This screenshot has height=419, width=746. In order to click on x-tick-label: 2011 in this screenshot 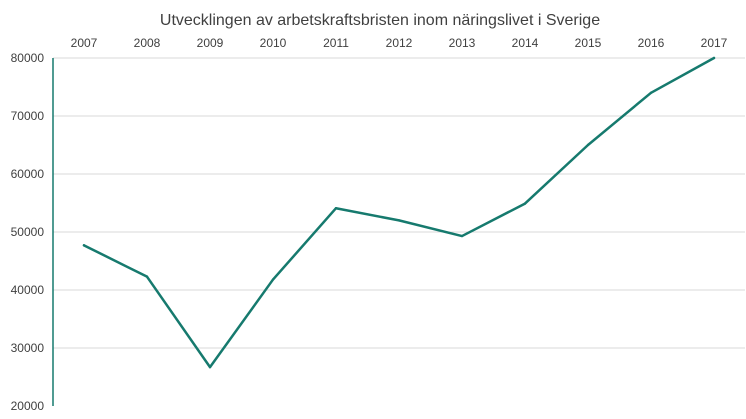, I will do `click(336, 43)`.